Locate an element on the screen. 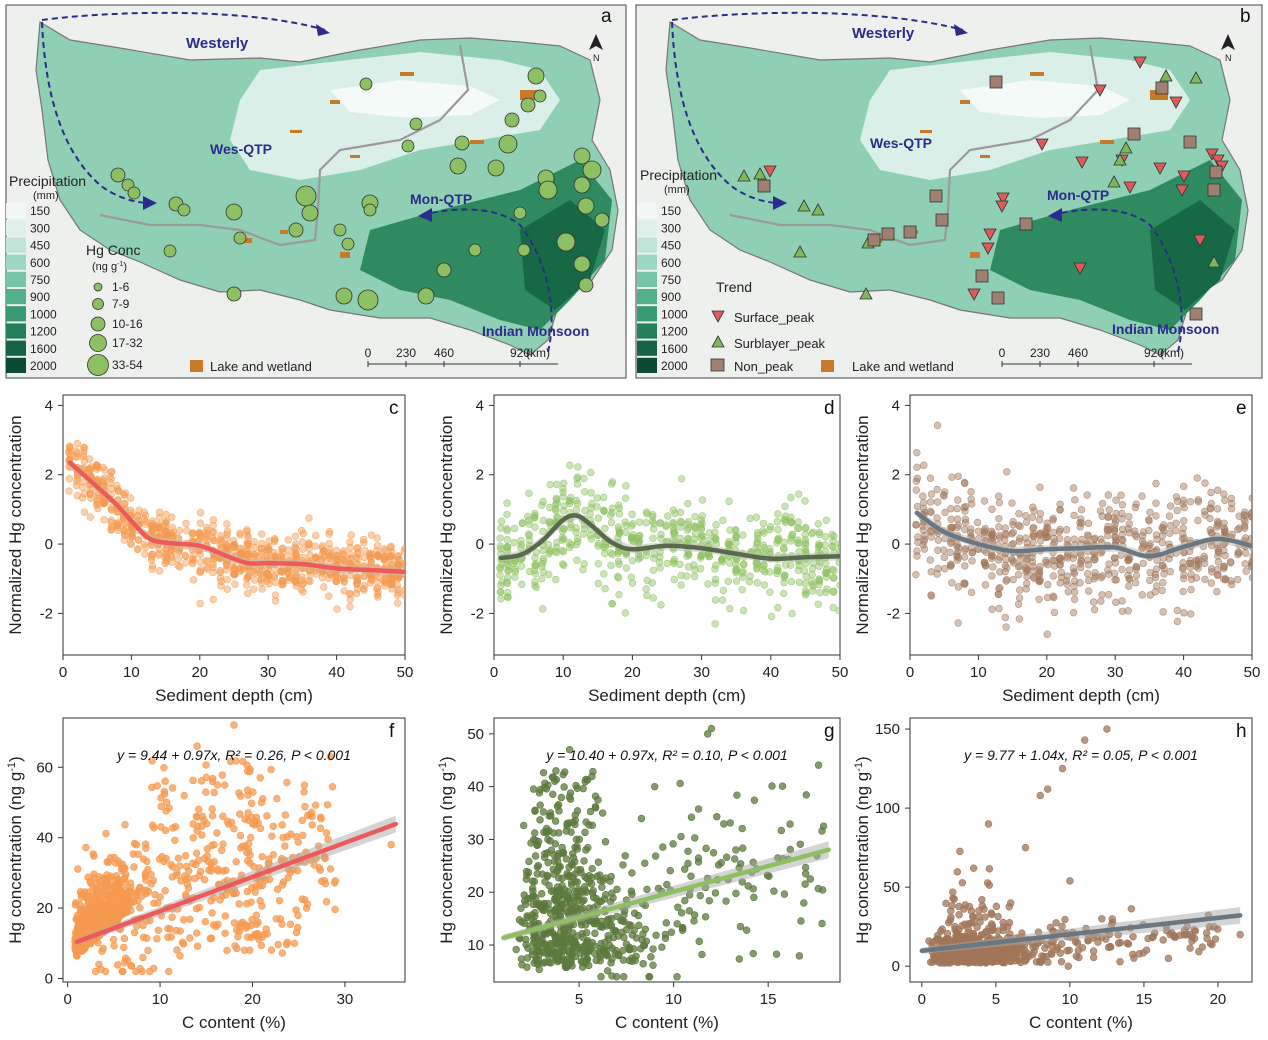  subsurface-peak-site is located at coordinates (866, 293).